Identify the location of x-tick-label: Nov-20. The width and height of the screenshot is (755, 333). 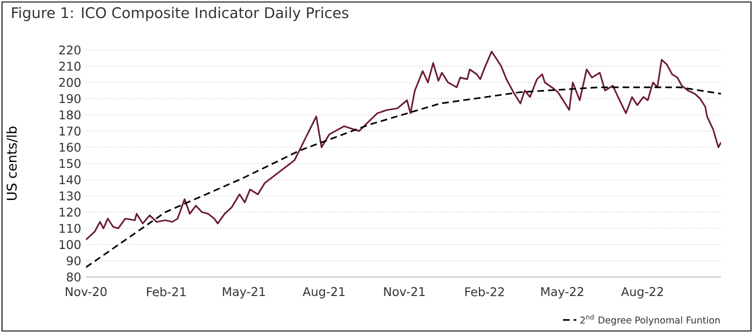
(86, 291).